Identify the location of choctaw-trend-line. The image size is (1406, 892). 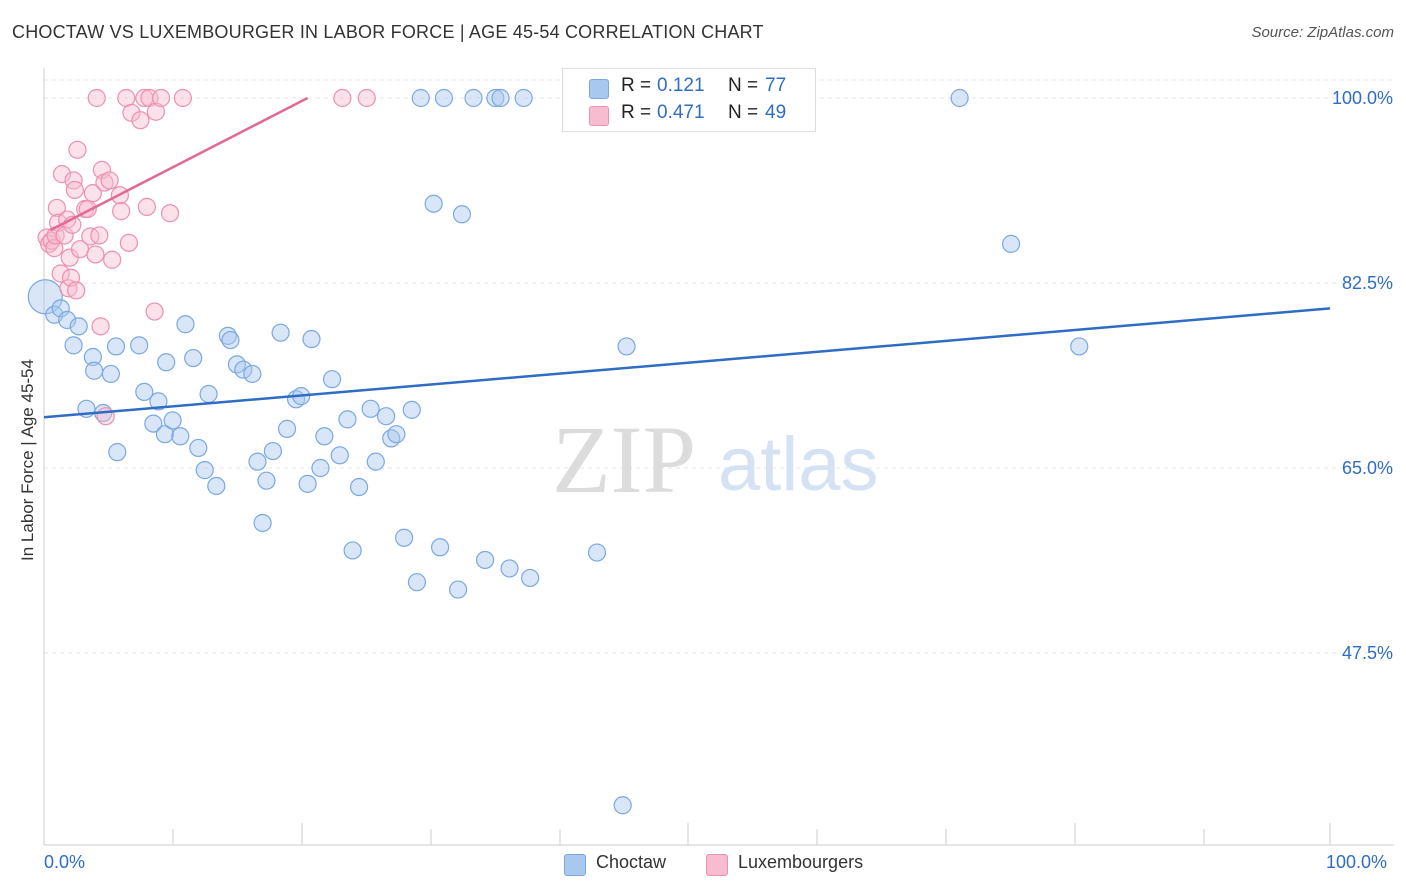
(687, 363).